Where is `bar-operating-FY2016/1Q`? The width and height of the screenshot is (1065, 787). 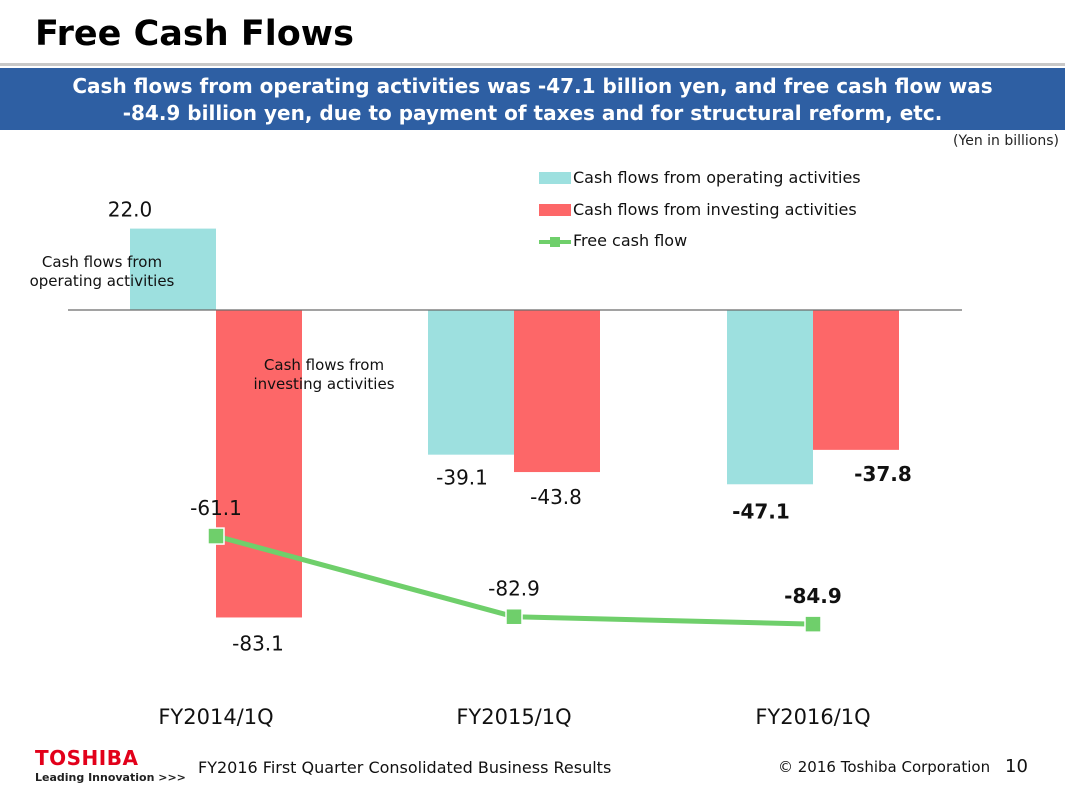
bar-operating-FY2016/1Q is located at coordinates (770, 397).